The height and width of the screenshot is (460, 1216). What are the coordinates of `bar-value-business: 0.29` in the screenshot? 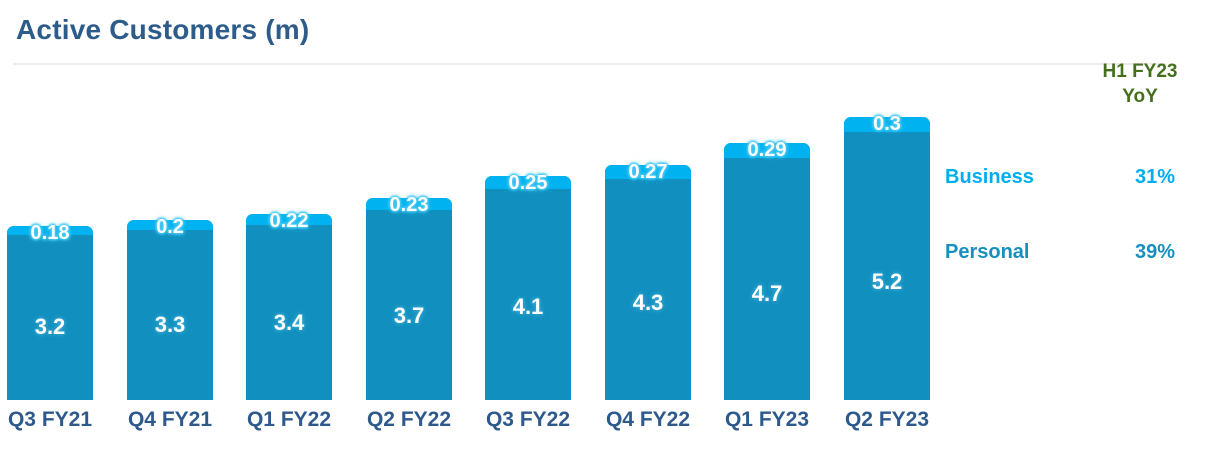 It's located at (767, 150).